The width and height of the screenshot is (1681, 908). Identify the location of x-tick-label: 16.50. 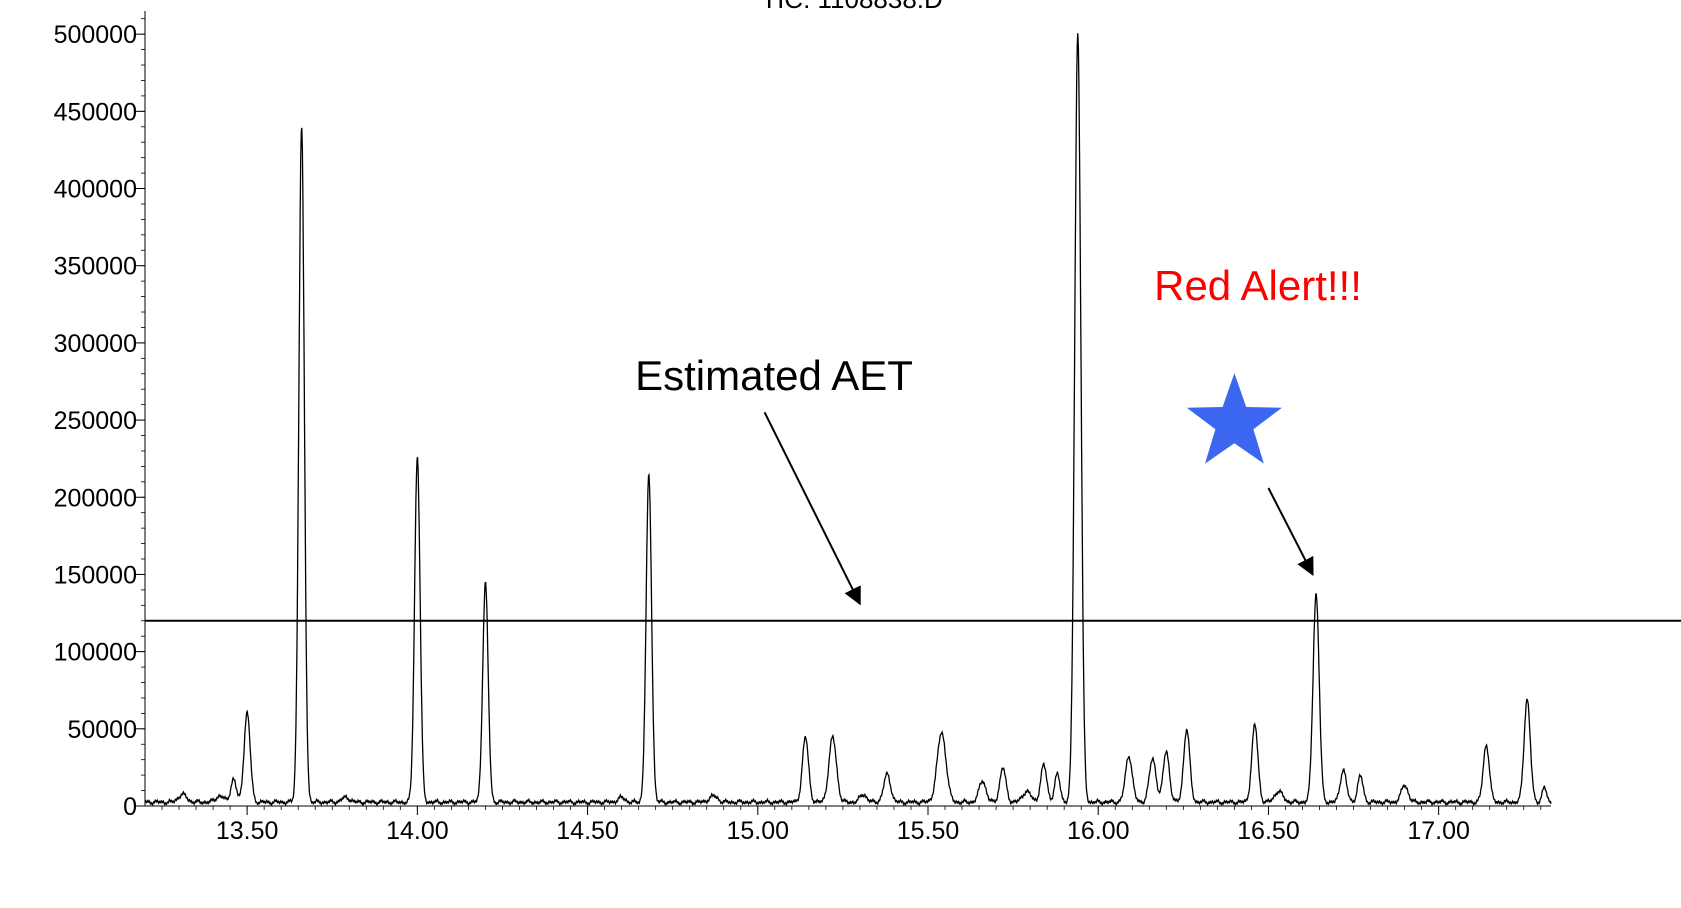
(1268, 831).